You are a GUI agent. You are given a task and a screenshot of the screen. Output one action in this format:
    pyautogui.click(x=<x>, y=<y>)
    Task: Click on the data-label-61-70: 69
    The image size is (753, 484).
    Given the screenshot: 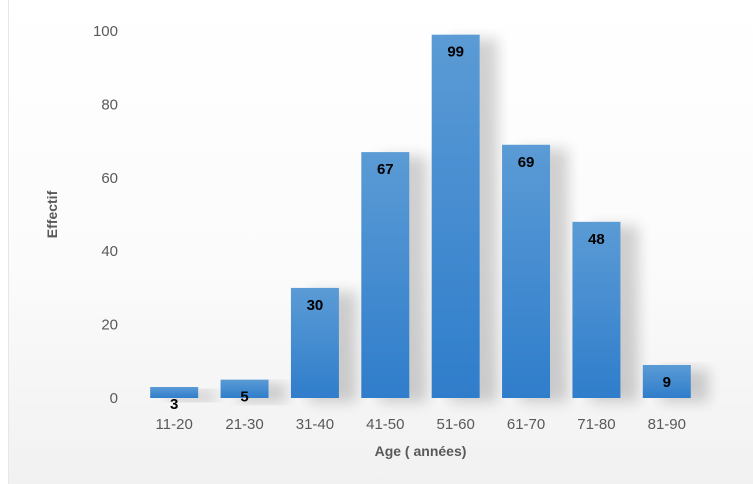 What is the action you would take?
    pyautogui.click(x=526, y=162)
    